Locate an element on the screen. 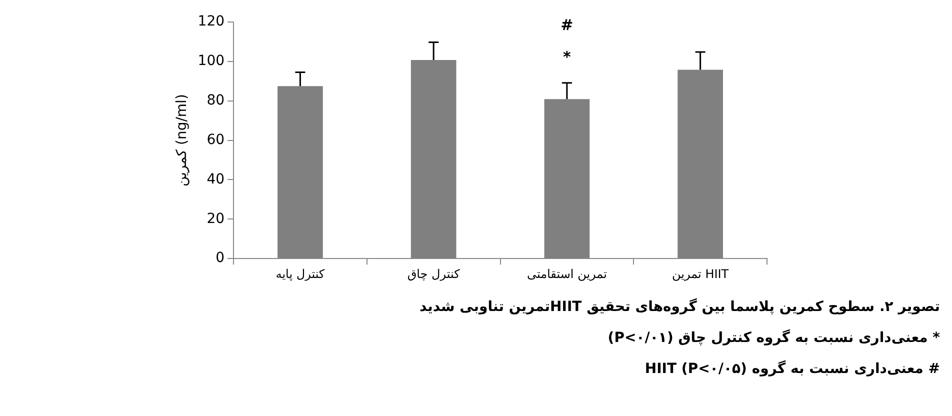  y-tick-label: 0 is located at coordinates (220, 258).